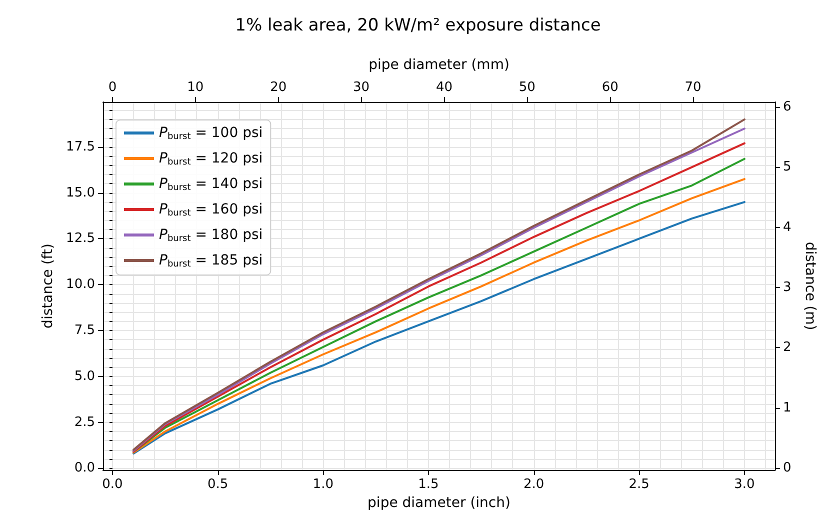  Describe the element at coordinates (48, 286) in the screenshot. I see `y-axis-title: distance (ft)` at that location.